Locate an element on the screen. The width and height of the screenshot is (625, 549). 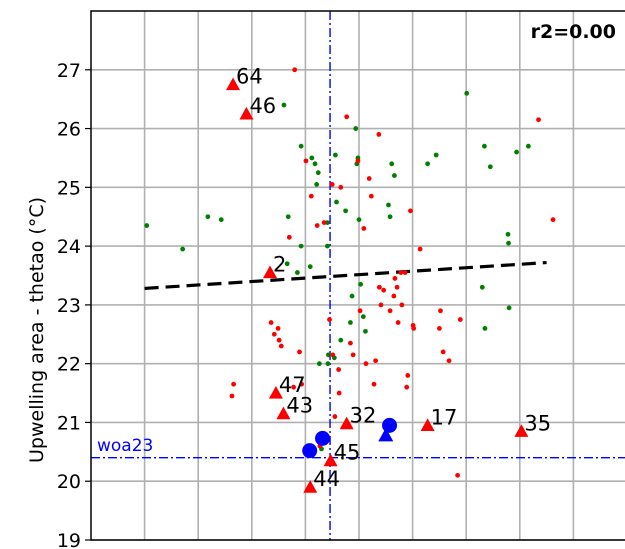
marker-label: 64 is located at coordinates (249, 76).